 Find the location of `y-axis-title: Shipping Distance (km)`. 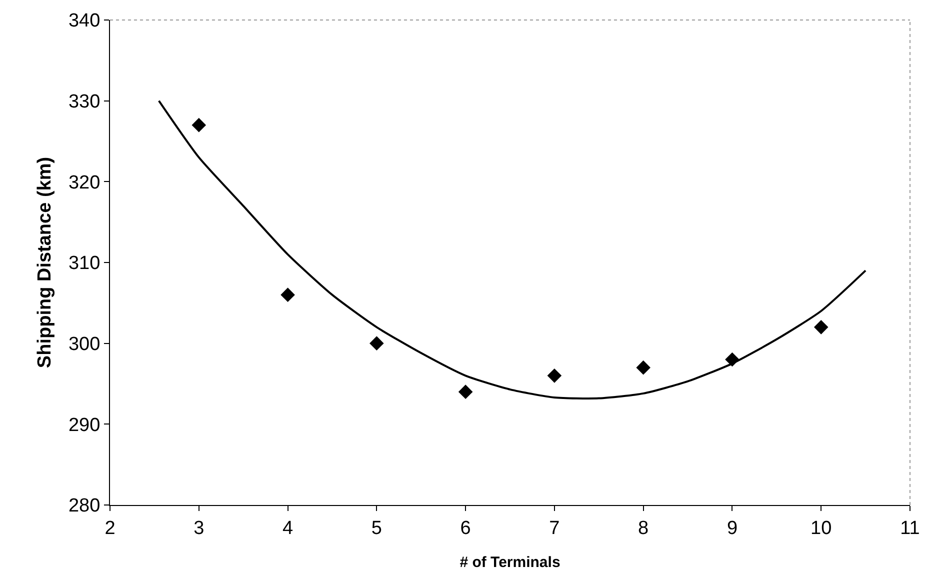

y-axis-title: Shipping Distance (km) is located at coordinates (45, 262).